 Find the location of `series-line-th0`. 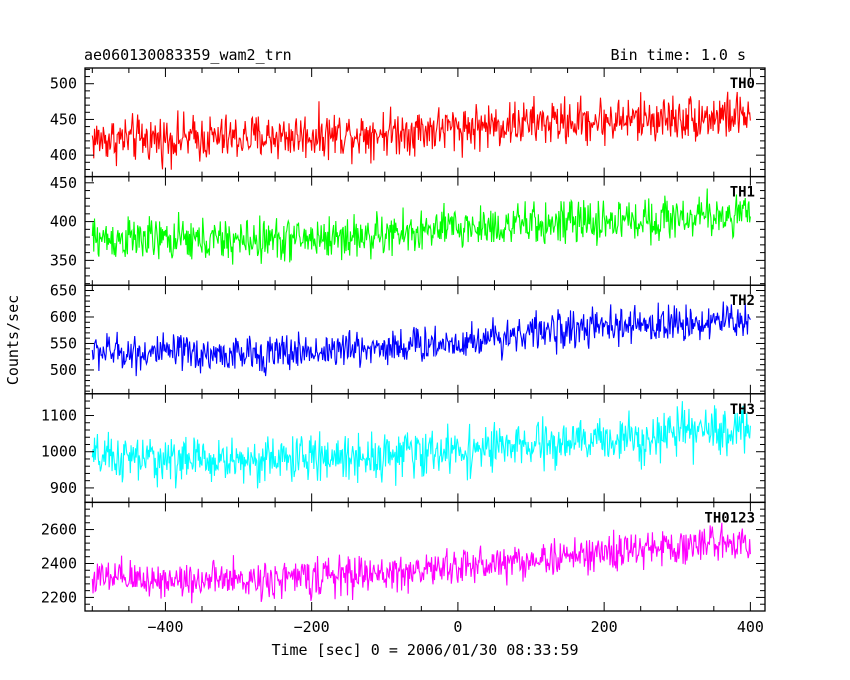

series-line-th0 is located at coordinates (421, 130).